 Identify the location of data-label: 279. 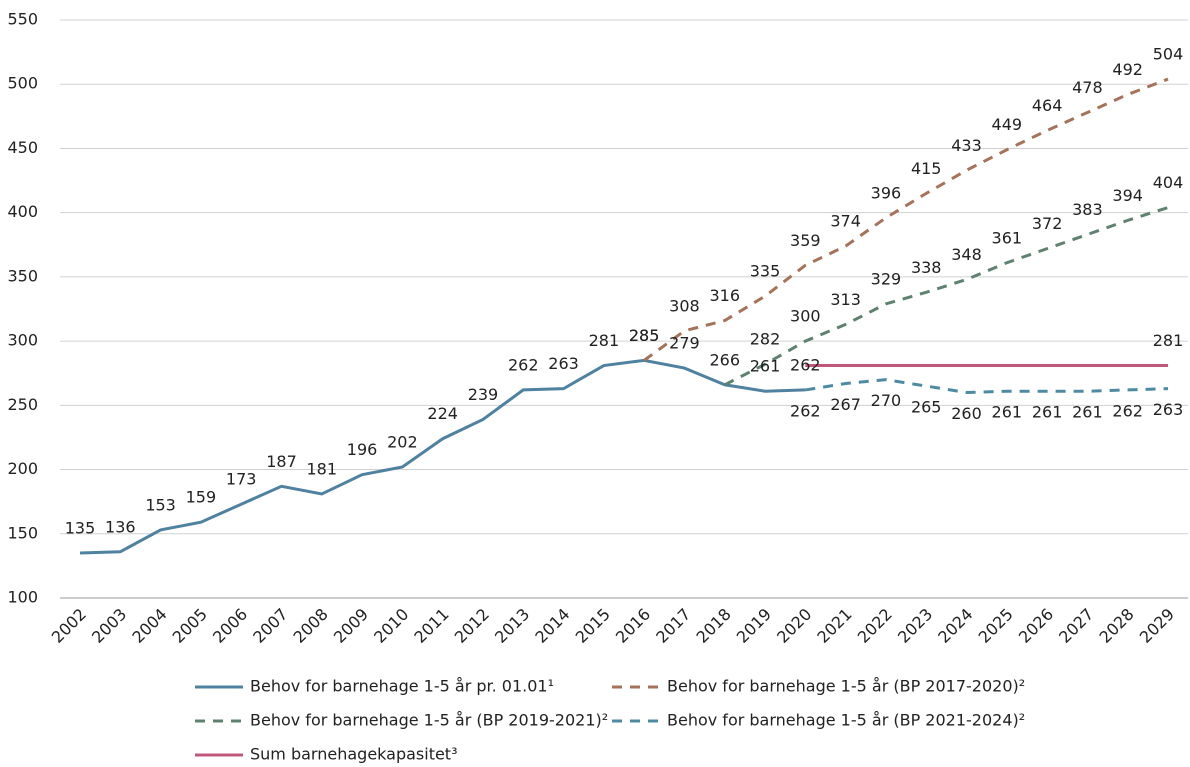
(684, 343).